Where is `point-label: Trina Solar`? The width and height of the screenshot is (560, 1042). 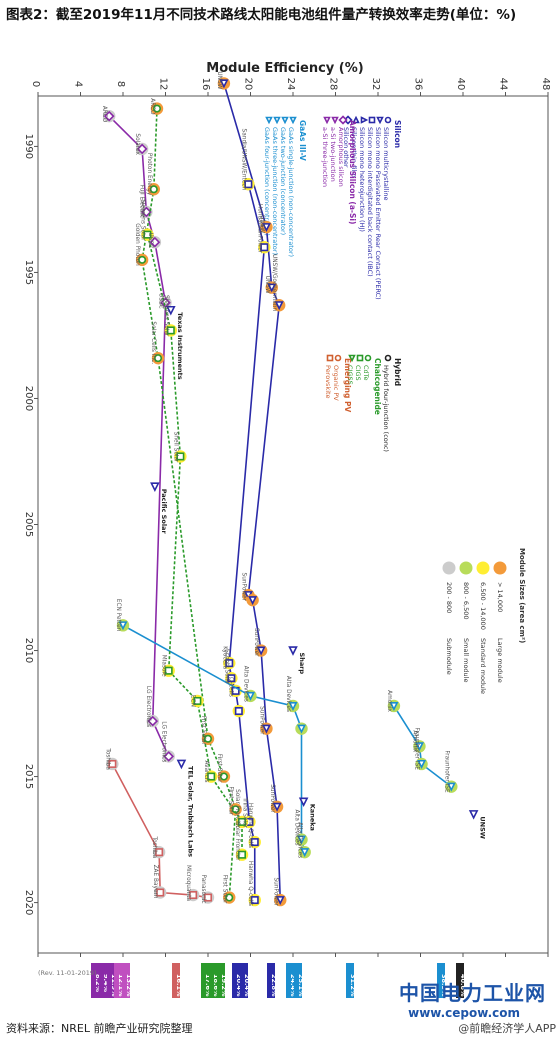
point-label: Trina Solar is located at coordinates (244, 812).